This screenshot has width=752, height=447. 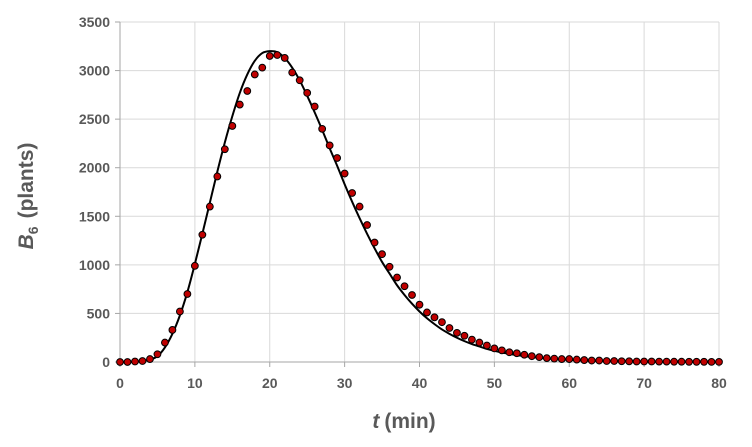 What do you see at coordinates (94, 119) in the screenshot?
I see `y-tick-label: 2500` at bounding box center [94, 119].